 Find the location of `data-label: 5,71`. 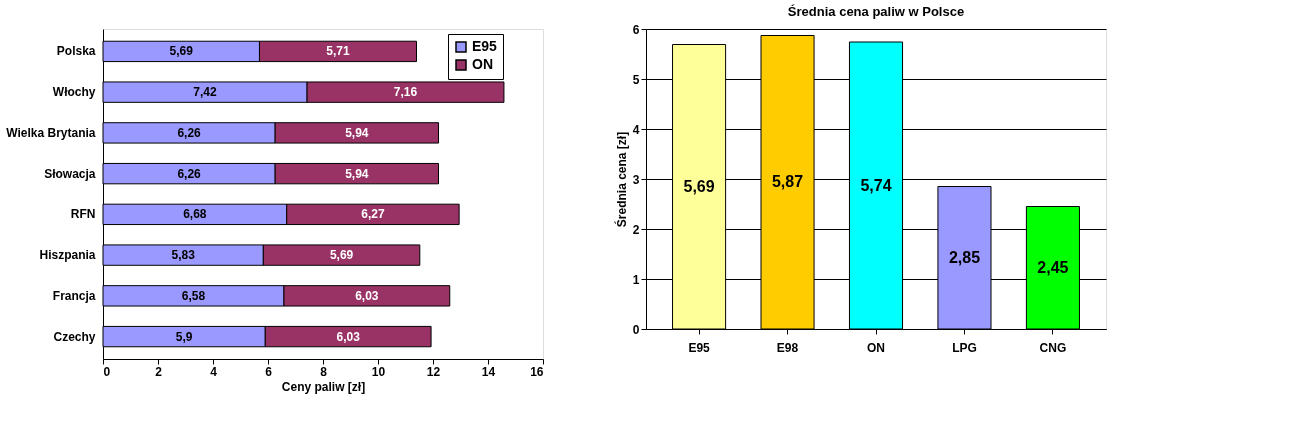

data-label: 5,71 is located at coordinates (338, 51).